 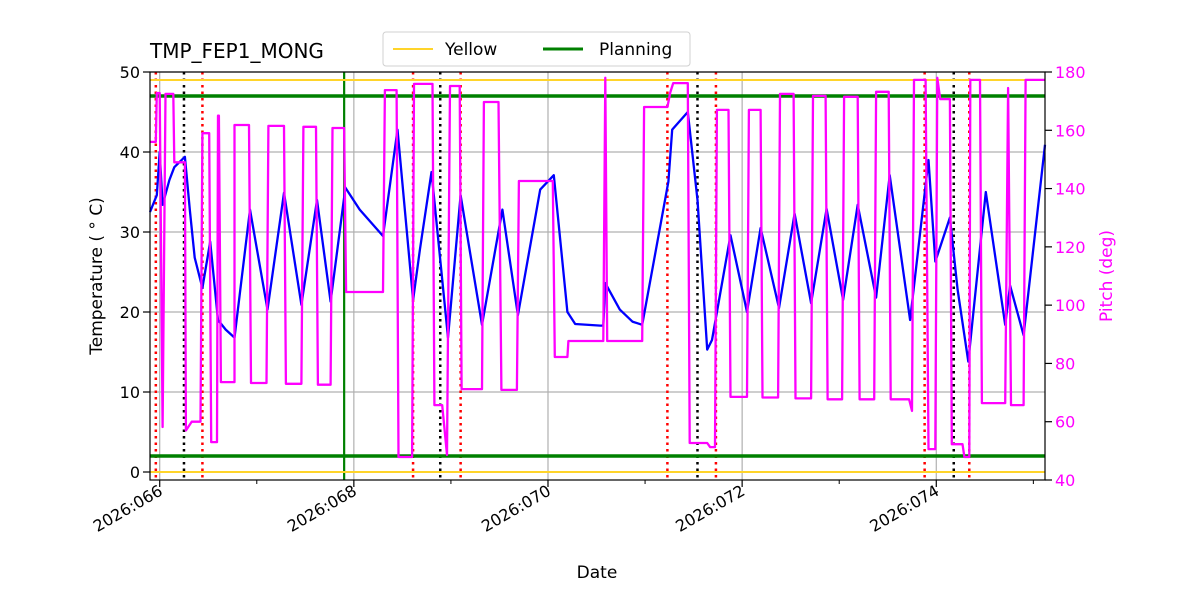 What do you see at coordinates (236, 51) in the screenshot?
I see `chart-title: TMP_FEP1_MONG` at bounding box center [236, 51].